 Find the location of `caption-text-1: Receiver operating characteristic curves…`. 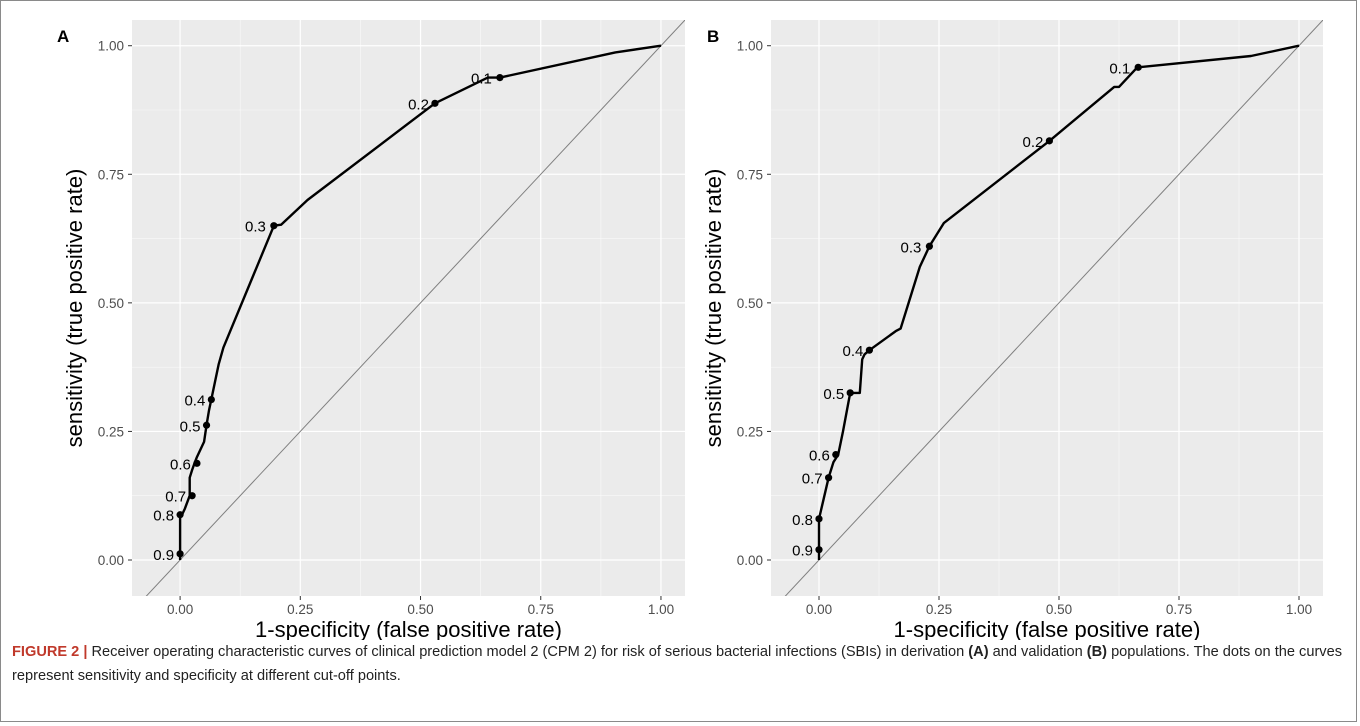

caption-text-1: Receiver operating characteristic curves… is located at coordinates (528, 652).